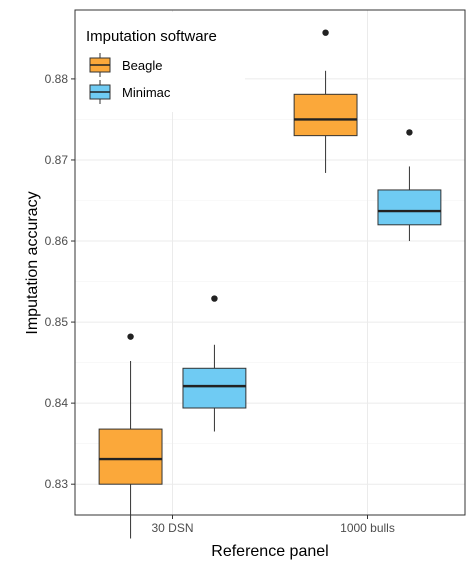 The height and width of the screenshot is (579, 474). I want to click on y-tick-label: 0.85, so click(57, 322).